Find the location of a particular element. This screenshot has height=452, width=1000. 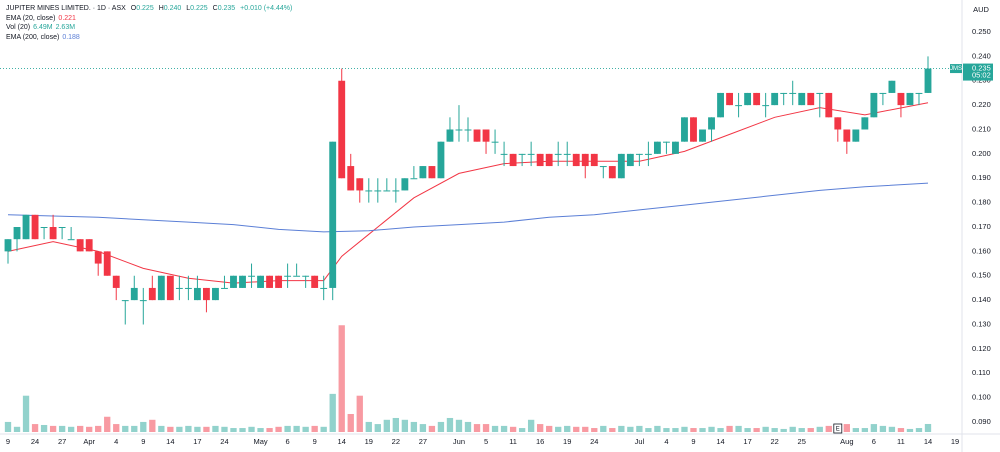

x-tick-label: 14 is located at coordinates (928, 441).